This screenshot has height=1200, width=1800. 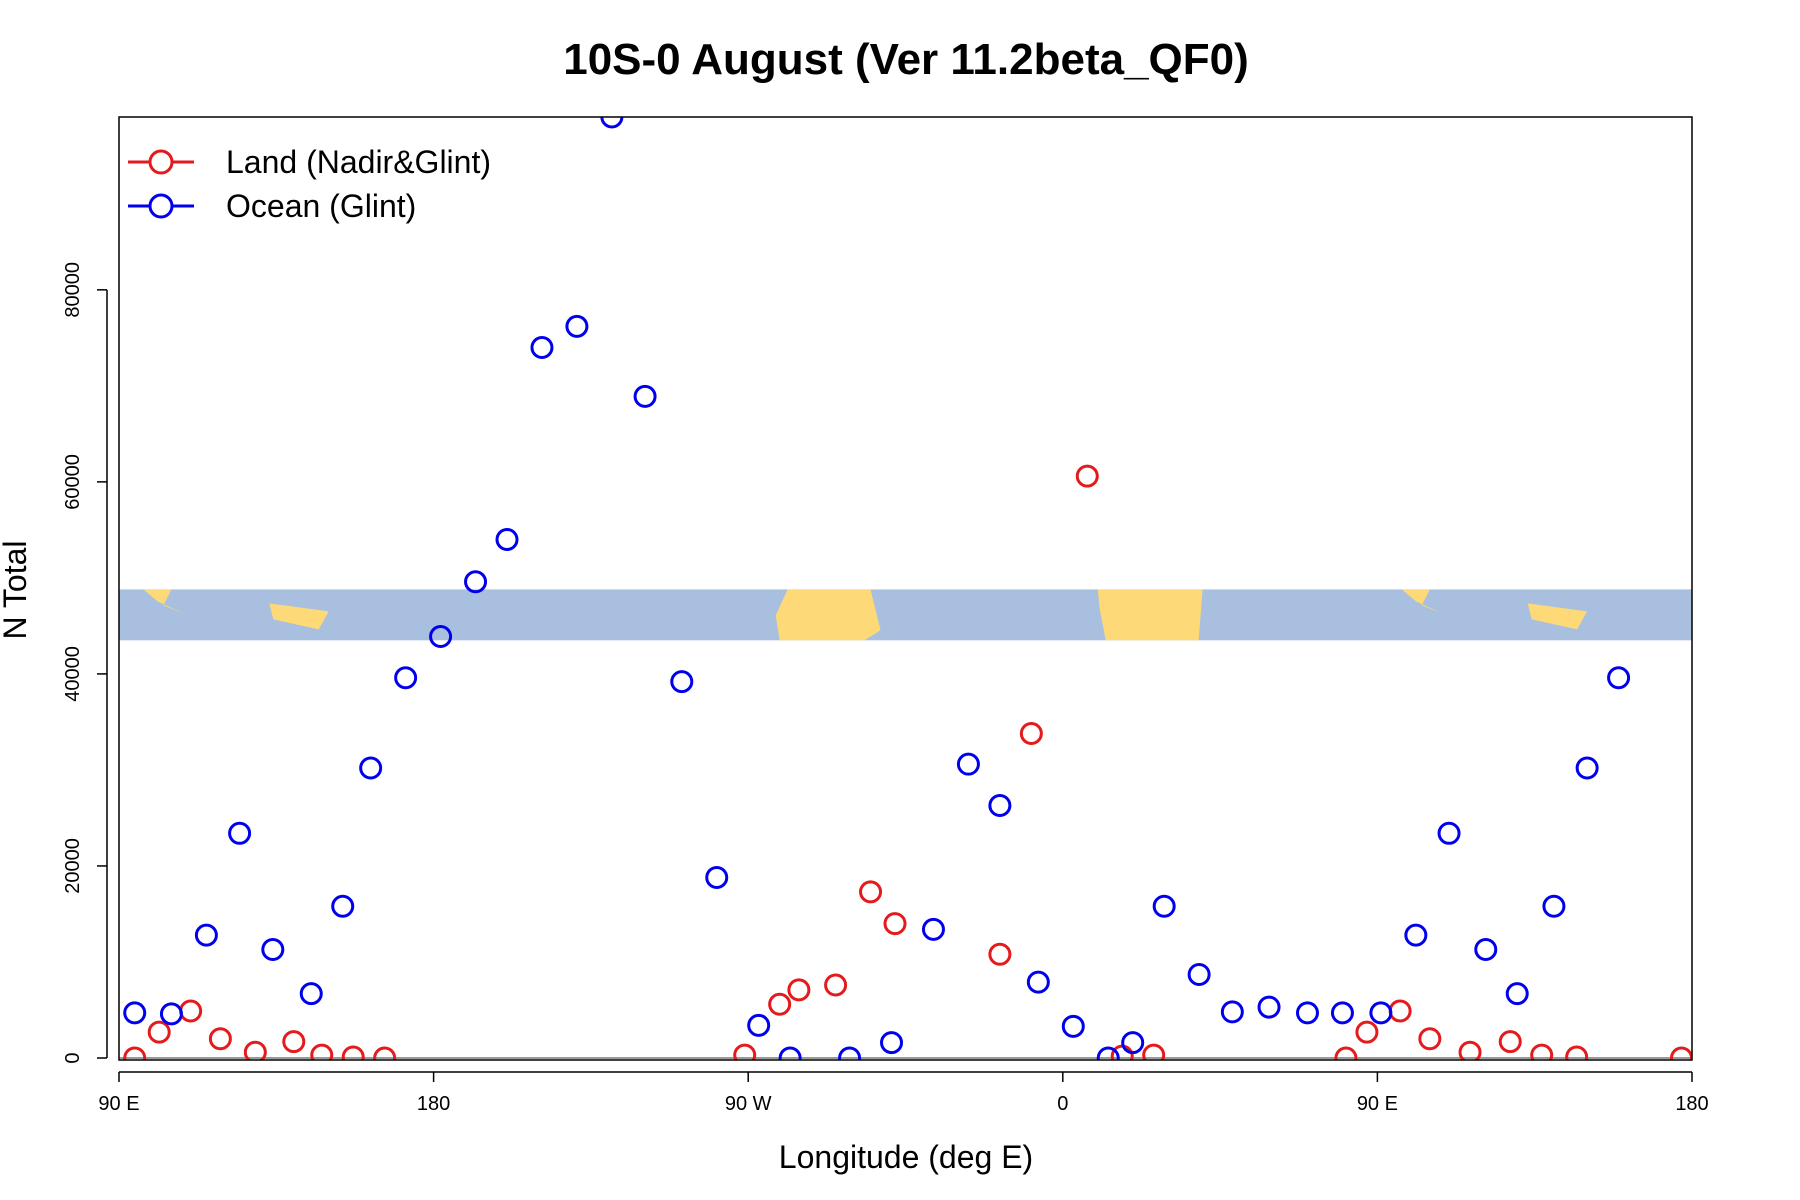 I want to click on legend-marker-ocean, so click(x=161, y=206).